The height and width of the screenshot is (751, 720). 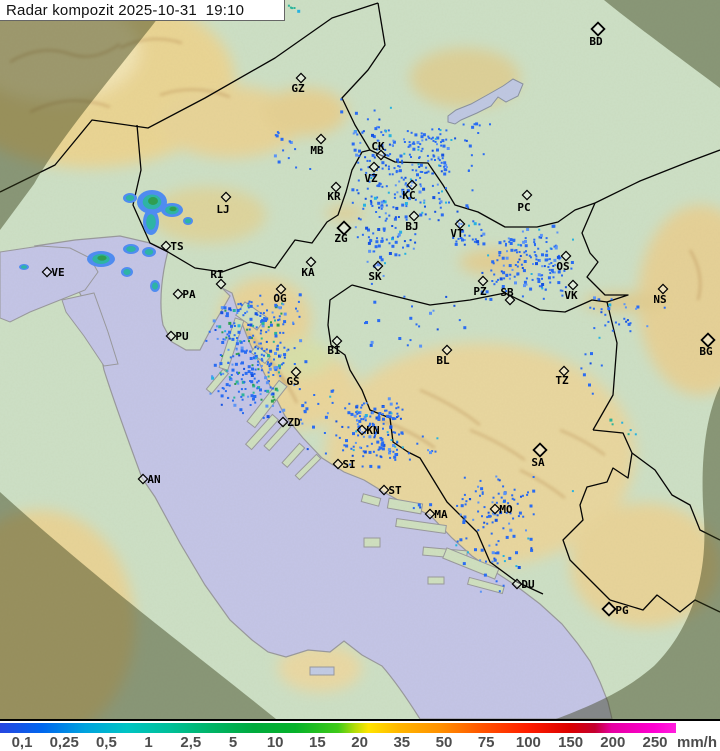 I want to click on precip-blob, so click(x=151, y=222).